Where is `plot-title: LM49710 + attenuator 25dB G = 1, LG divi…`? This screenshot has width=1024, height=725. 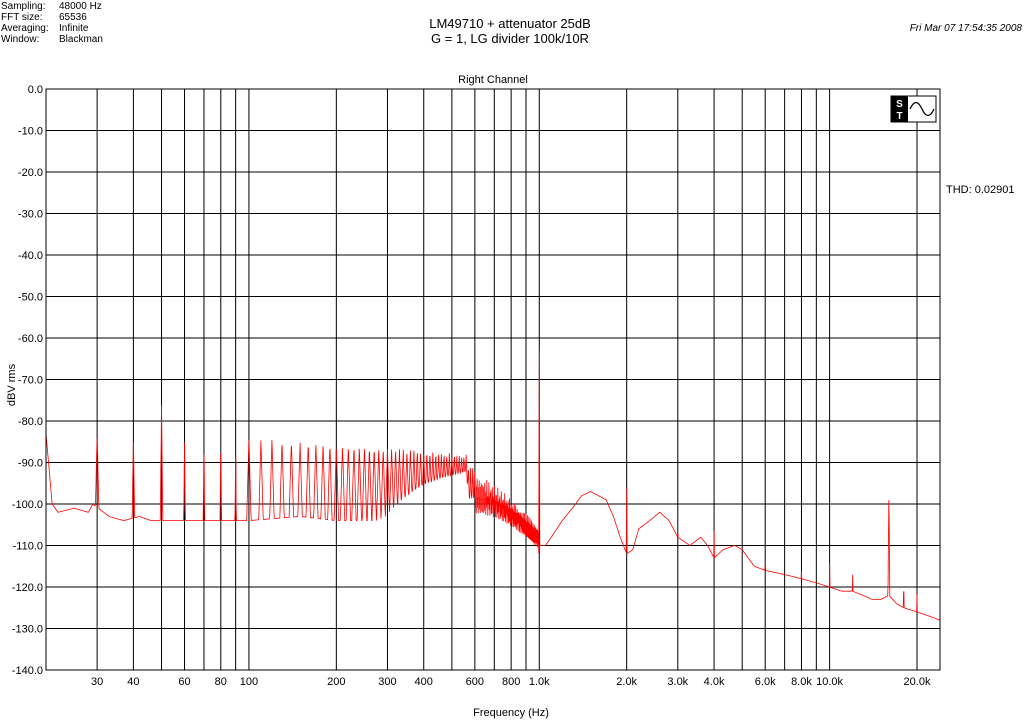 plot-title: LM49710 + attenuator 25dB G = 1, LG divi… is located at coordinates (510, 31).